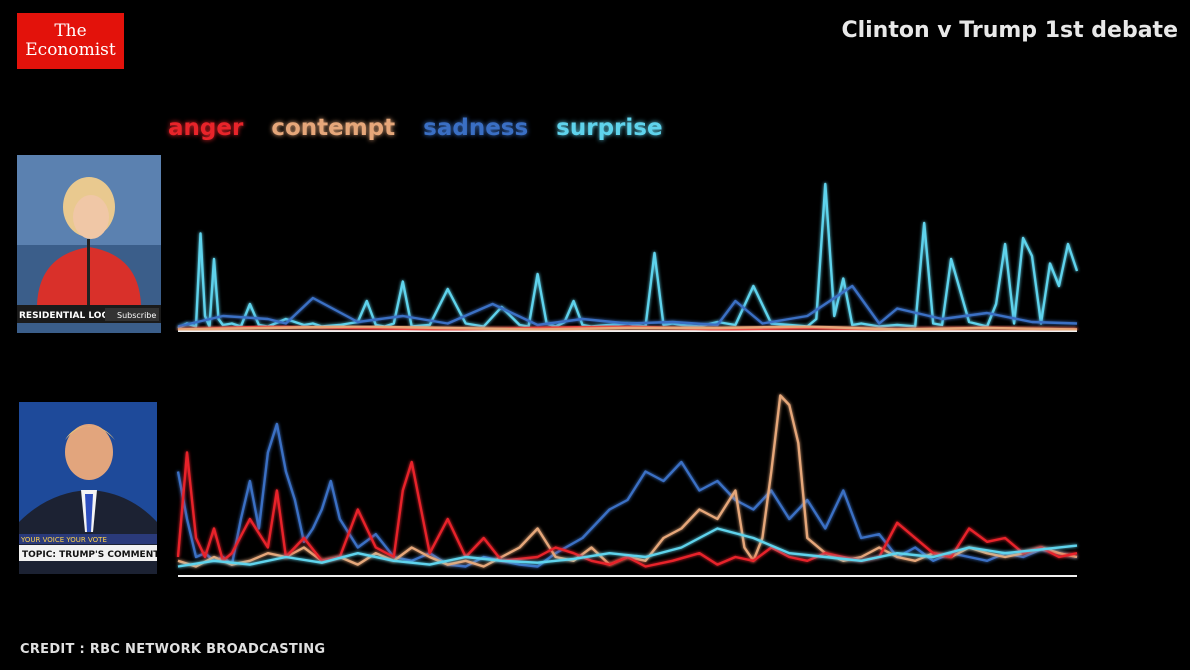  I want to click on trump-top-banner: YOUR VOICE YOUR VOTE, so click(63, 540).